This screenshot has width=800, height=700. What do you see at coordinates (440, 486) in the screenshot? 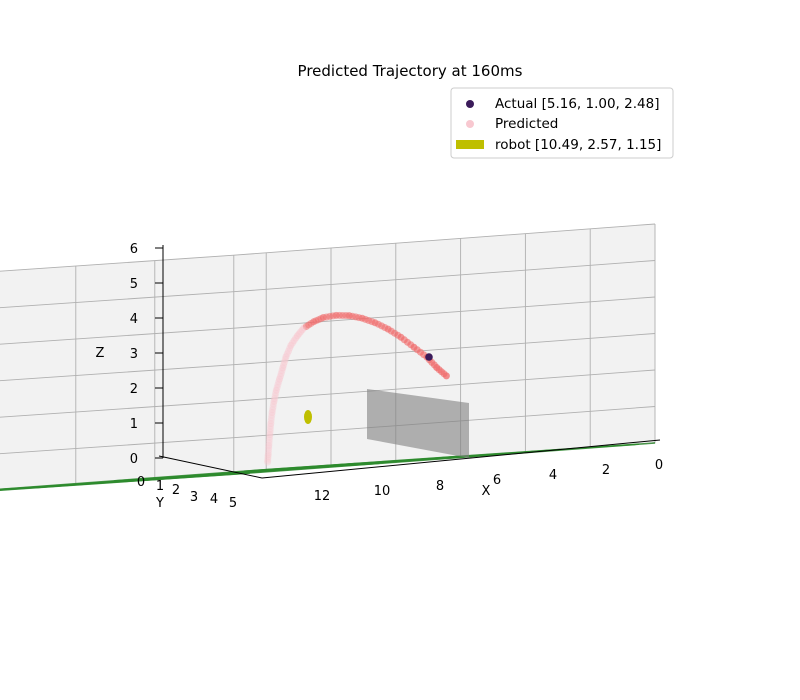
I see `x-tick-label: 8` at bounding box center [440, 486].